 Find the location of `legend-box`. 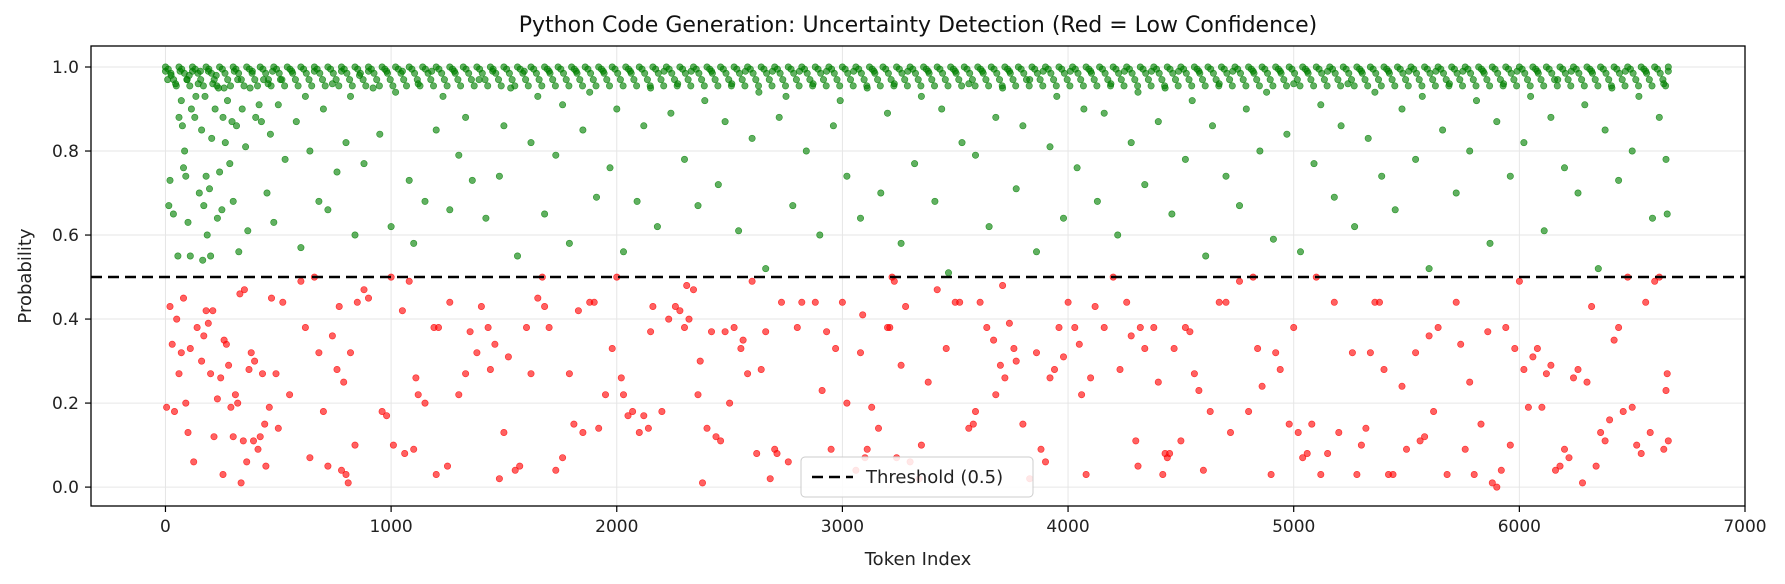

legend-box is located at coordinates (917, 477).